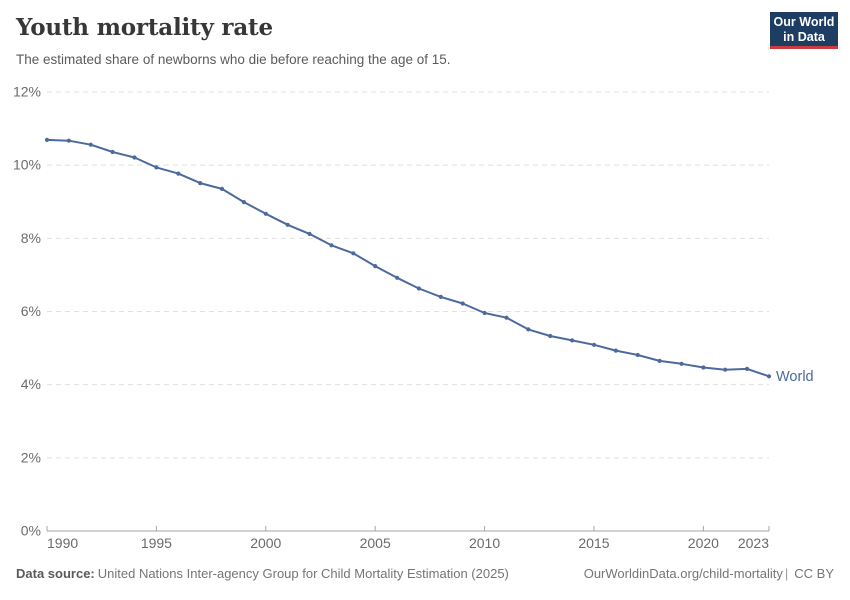 The height and width of the screenshot is (600, 850). What do you see at coordinates (27, 165) in the screenshot?
I see `y-axis-tick-label: 10%` at bounding box center [27, 165].